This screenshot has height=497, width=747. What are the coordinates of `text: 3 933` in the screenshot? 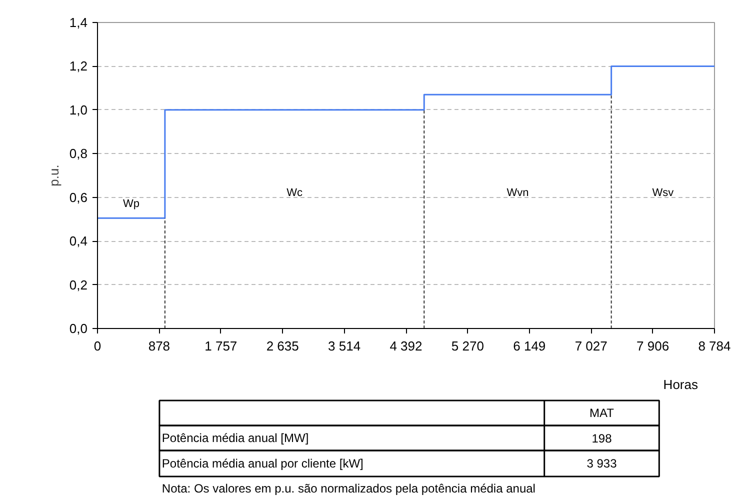 It's located at (602, 463).